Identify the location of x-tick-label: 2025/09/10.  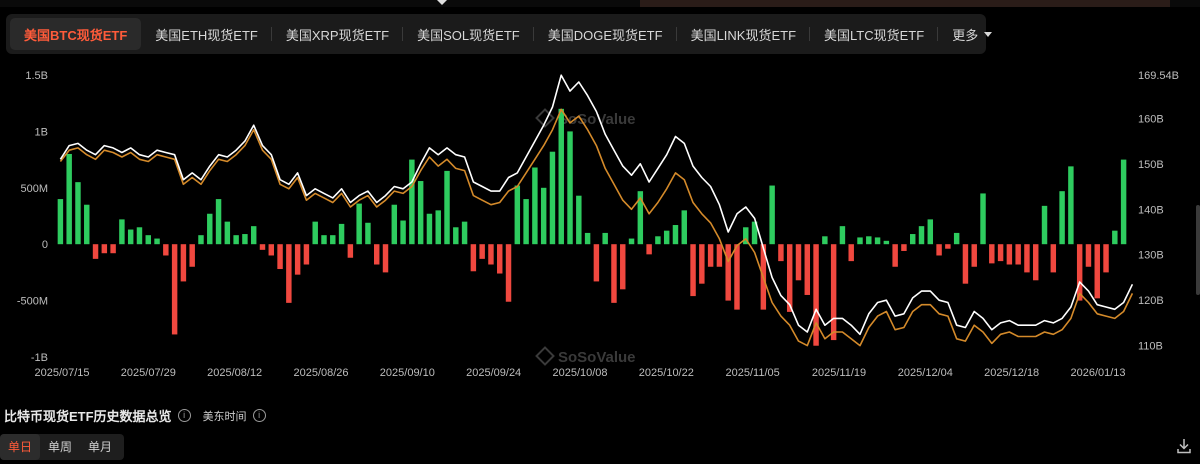
(407, 373).